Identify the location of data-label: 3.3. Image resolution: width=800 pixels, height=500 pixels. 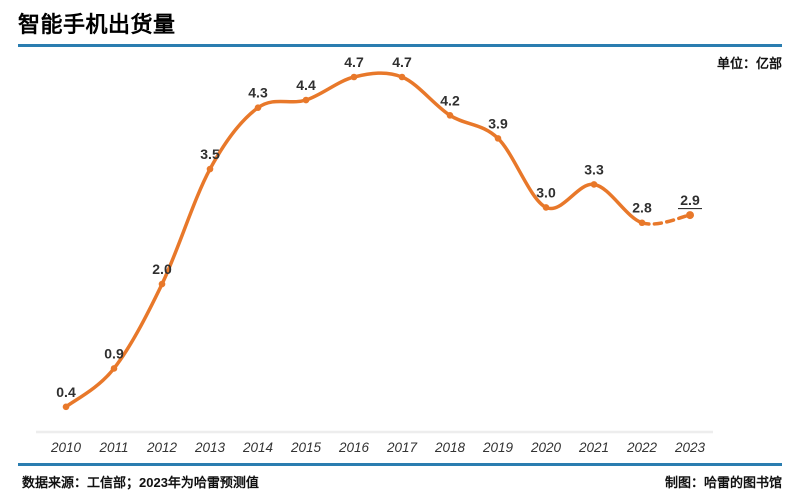
(594, 169).